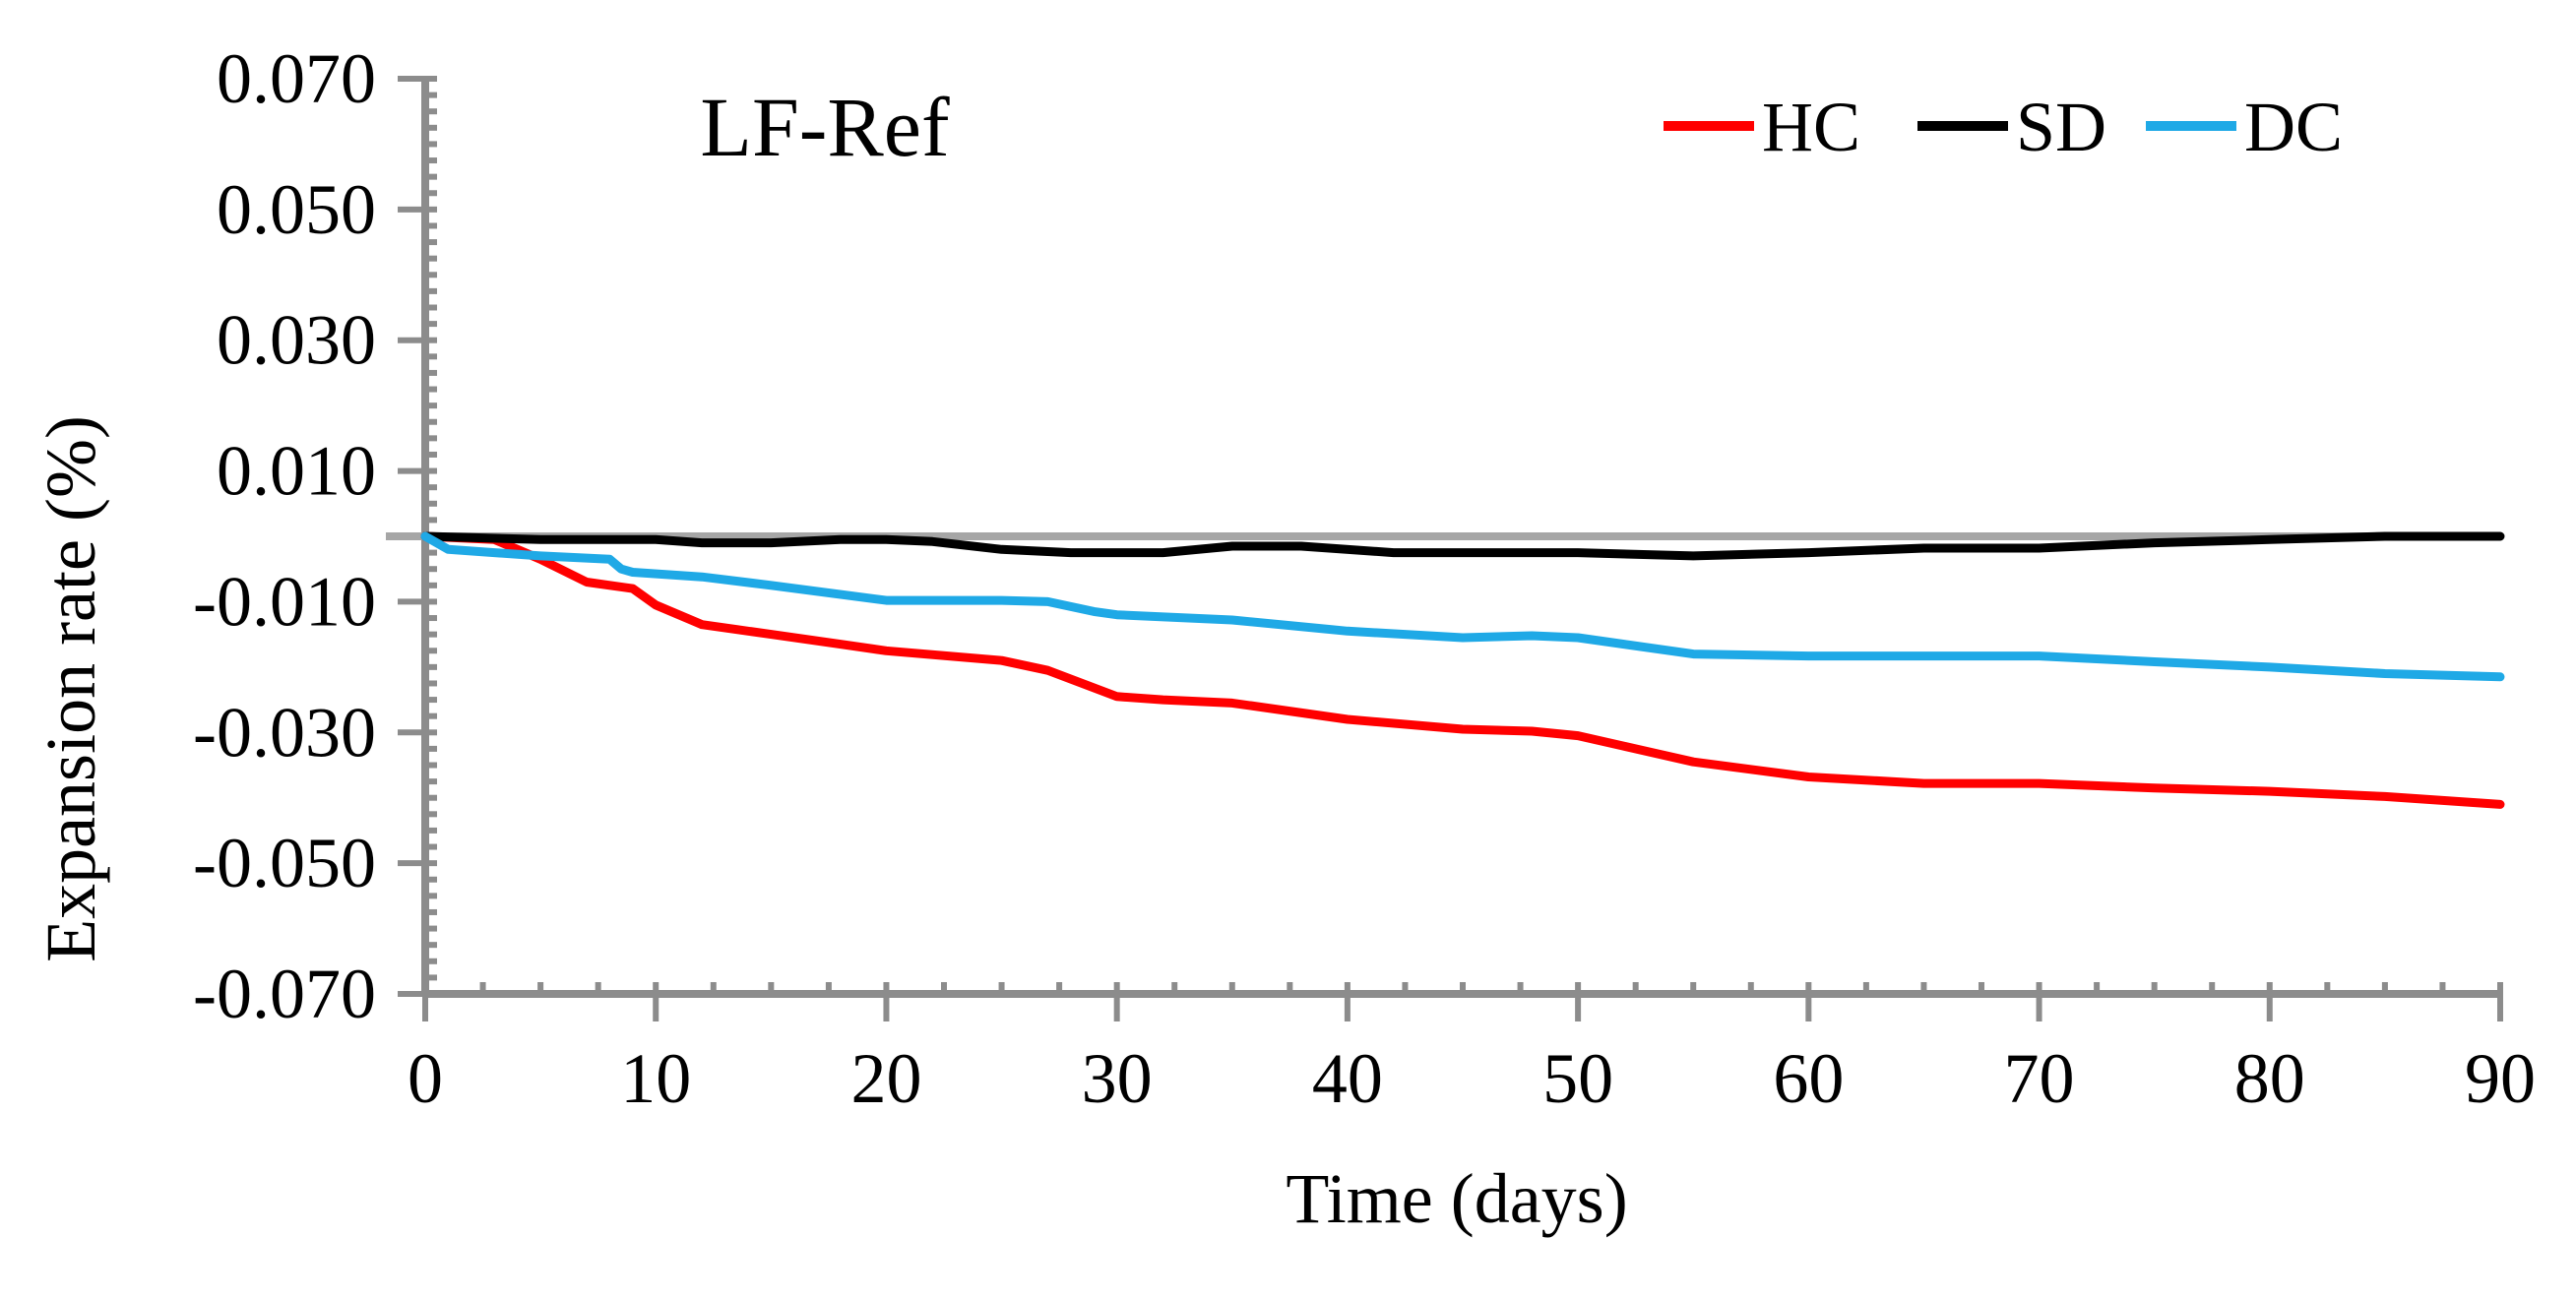 The width and height of the screenshot is (2576, 1299). I want to click on legend-label-hc: HC, so click(1811, 127).